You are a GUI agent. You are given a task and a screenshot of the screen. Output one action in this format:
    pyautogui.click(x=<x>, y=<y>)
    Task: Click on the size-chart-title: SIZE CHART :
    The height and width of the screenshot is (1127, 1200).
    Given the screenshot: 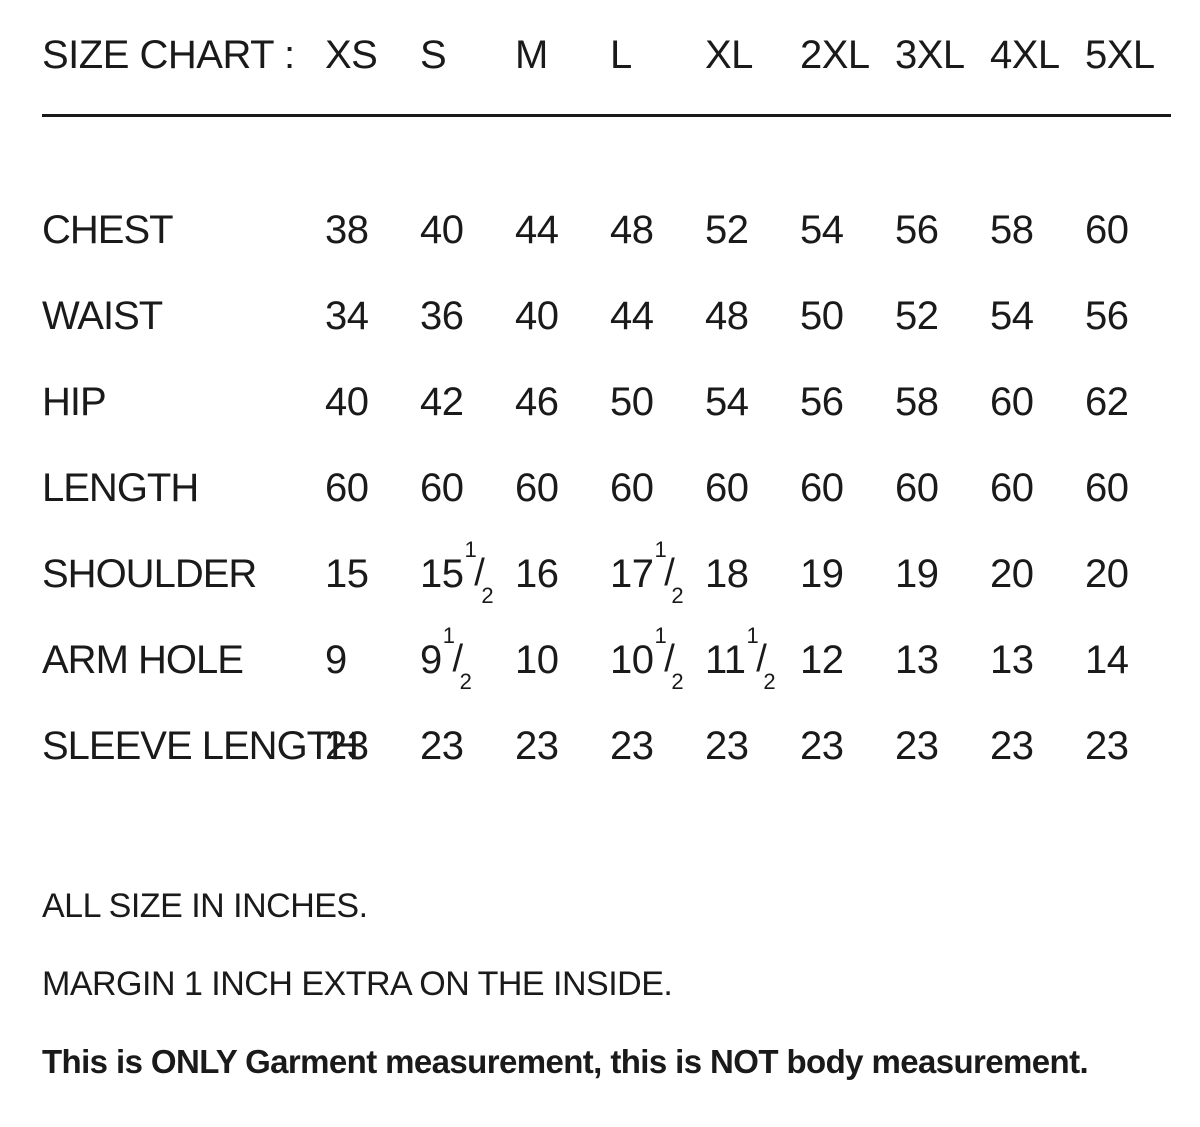 What is the action you would take?
    pyautogui.click(x=168, y=54)
    